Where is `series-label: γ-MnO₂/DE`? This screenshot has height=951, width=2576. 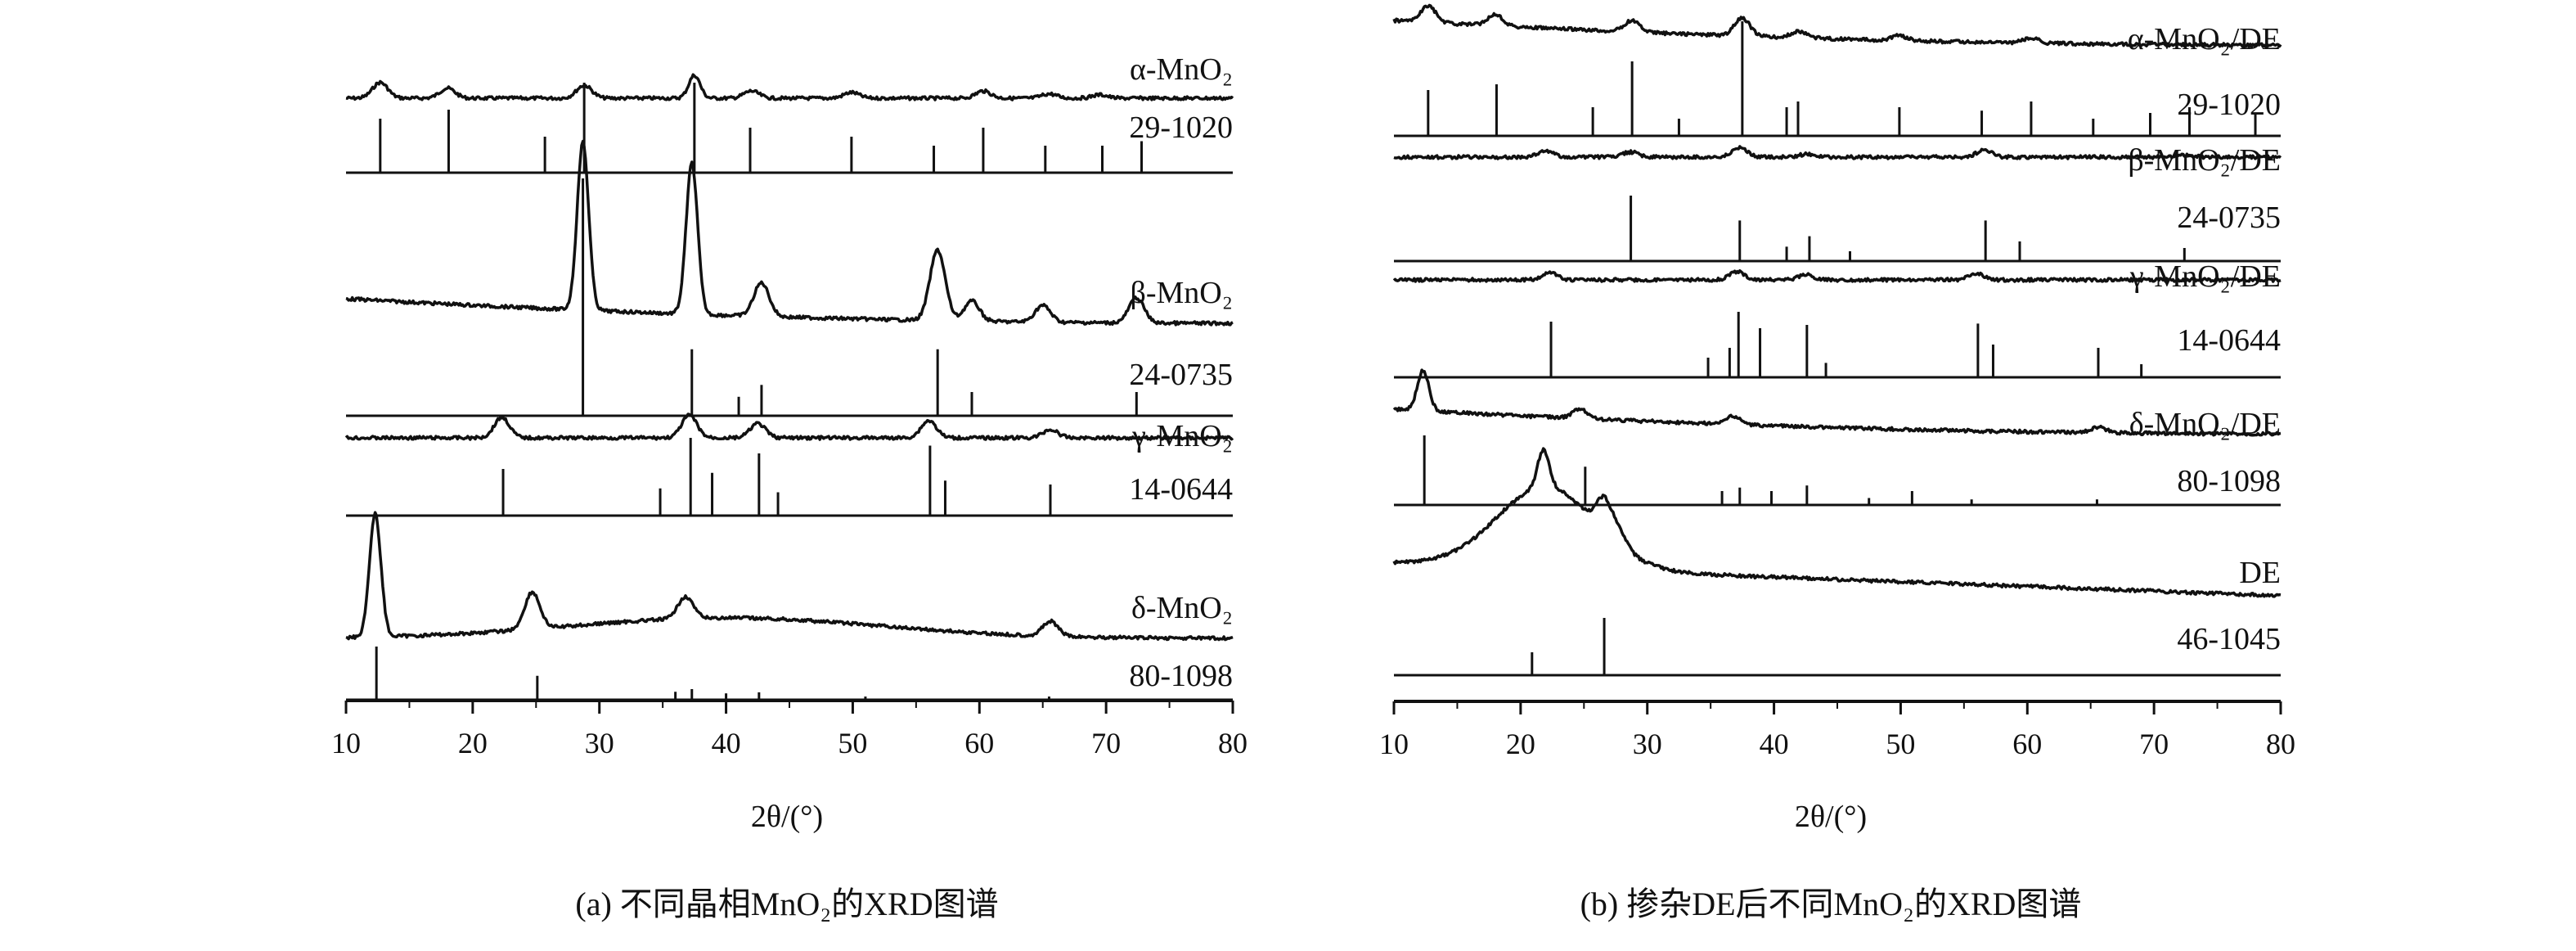 series-label: γ-MnO₂/DE is located at coordinates (2205, 276).